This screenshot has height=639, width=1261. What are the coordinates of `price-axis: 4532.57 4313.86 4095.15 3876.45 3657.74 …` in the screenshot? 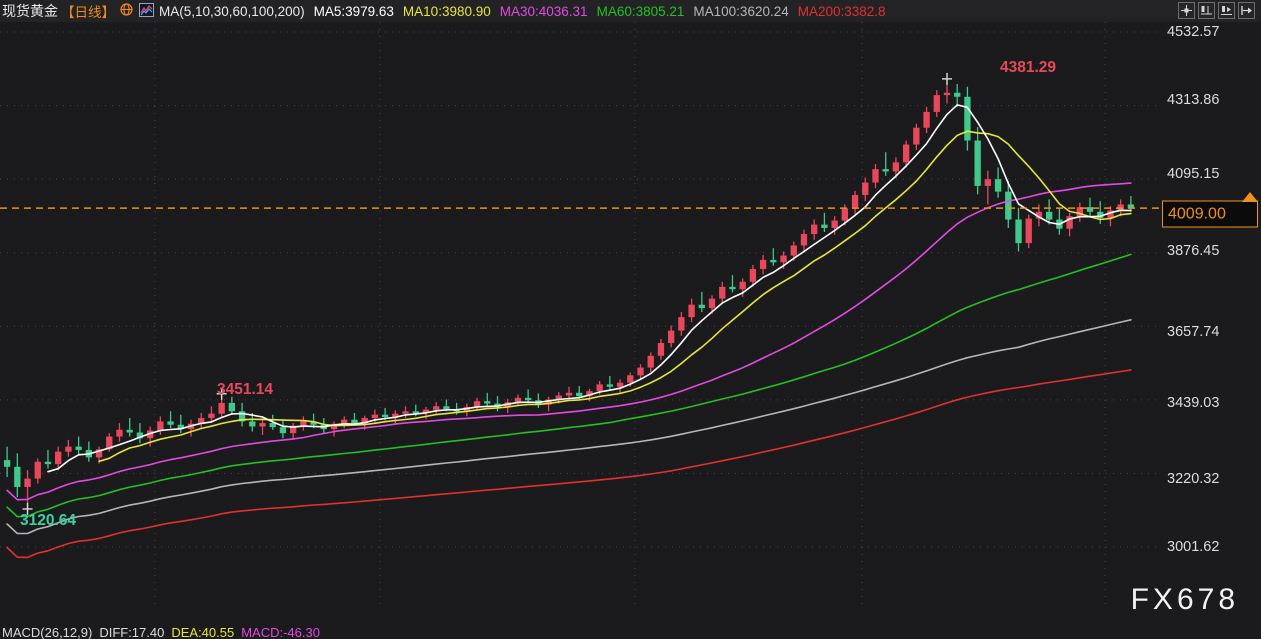 It's located at (1210, 330).